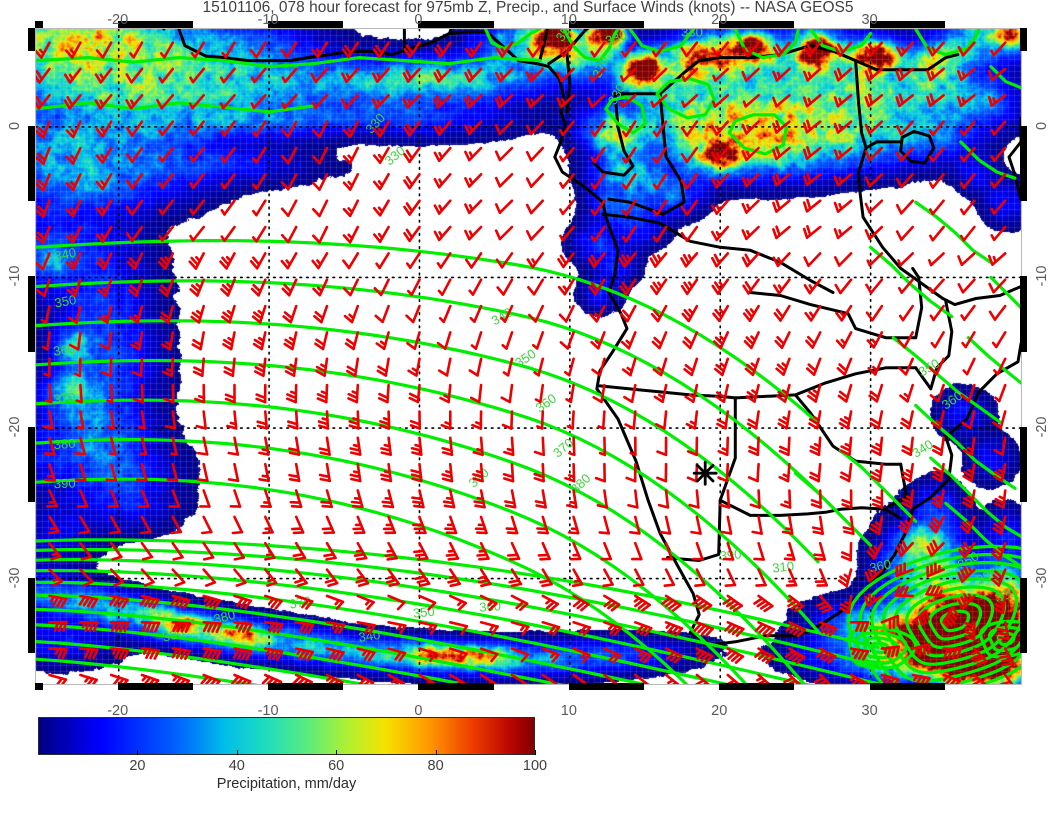  Describe the element at coordinates (15, 125) in the screenshot. I see `y-axis-tick-label: 0` at that location.